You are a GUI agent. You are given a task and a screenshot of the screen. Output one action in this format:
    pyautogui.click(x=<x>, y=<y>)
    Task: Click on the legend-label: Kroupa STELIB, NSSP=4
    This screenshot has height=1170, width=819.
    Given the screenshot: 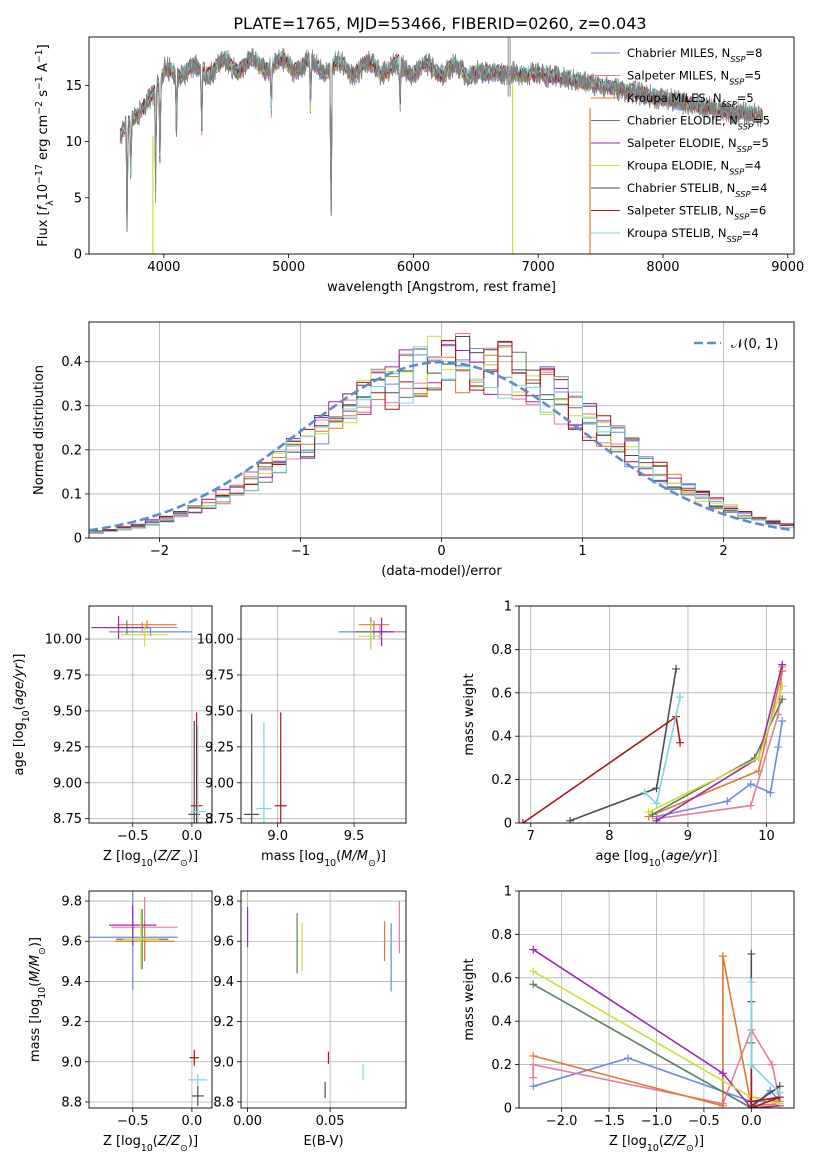 What is the action you would take?
    pyautogui.click(x=693, y=235)
    